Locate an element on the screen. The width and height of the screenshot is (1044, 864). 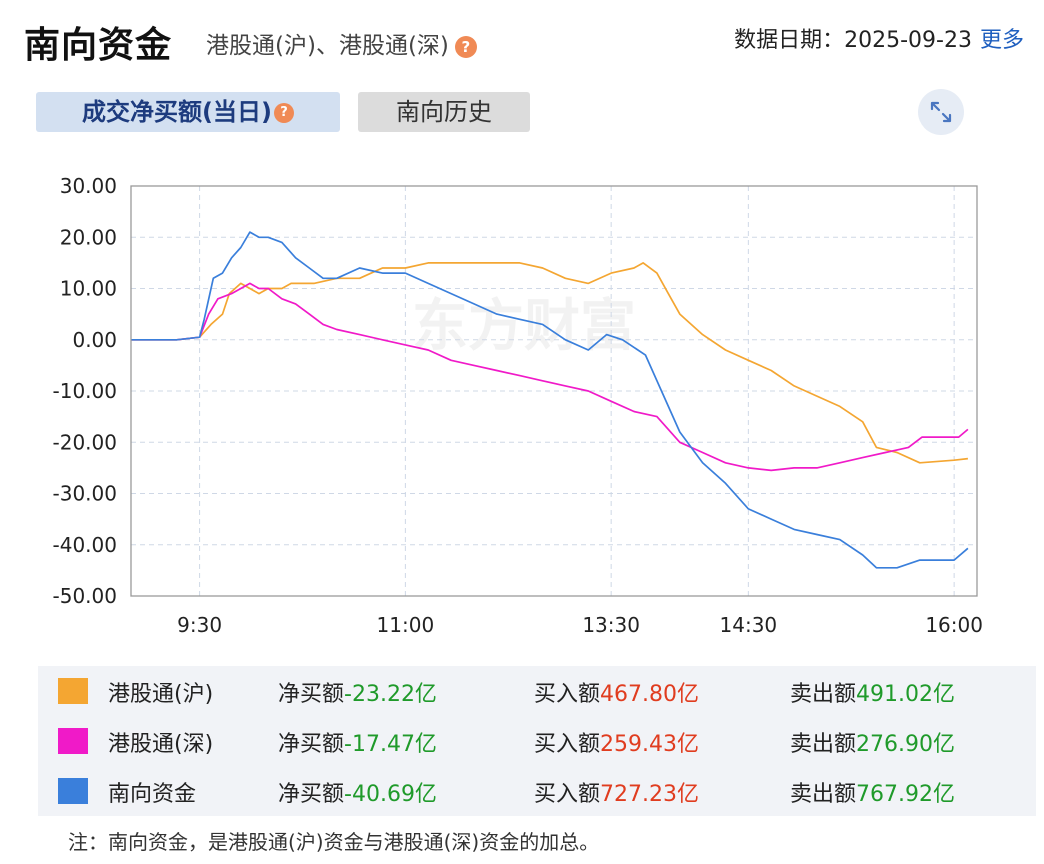
watermark: 东方财富 is located at coordinates (524, 326).